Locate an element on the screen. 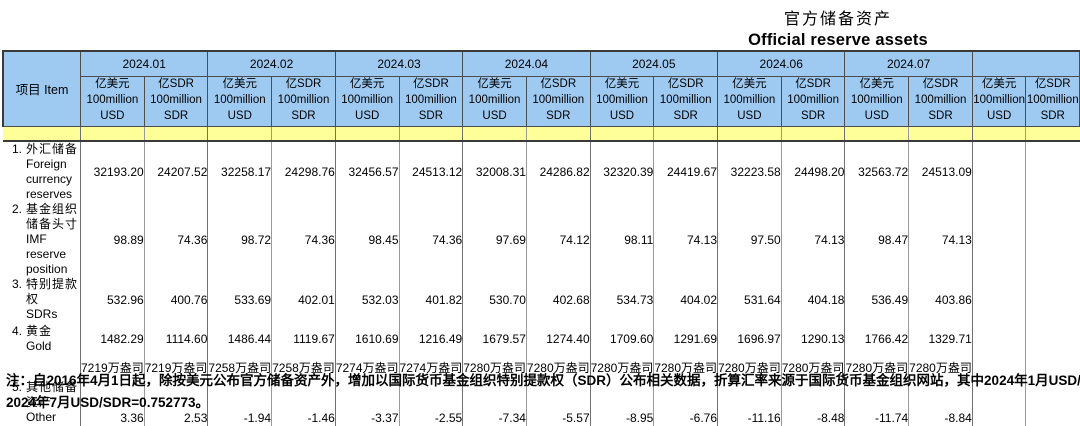 The width and height of the screenshot is (1080, 426). value-cell-usd: 98.11 is located at coordinates (621, 239).